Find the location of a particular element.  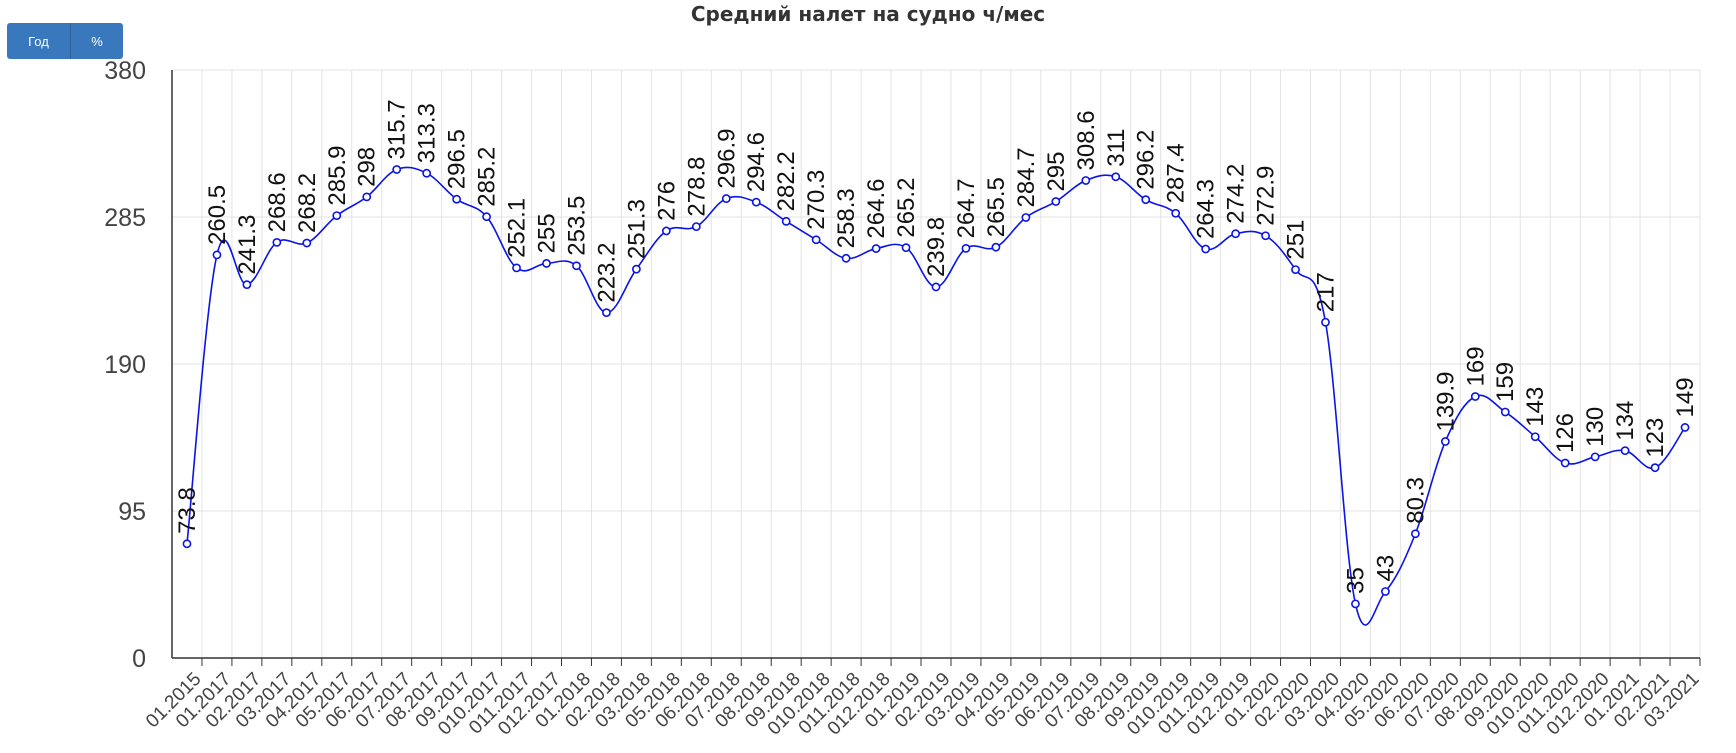

percent-button: % is located at coordinates (97, 41).